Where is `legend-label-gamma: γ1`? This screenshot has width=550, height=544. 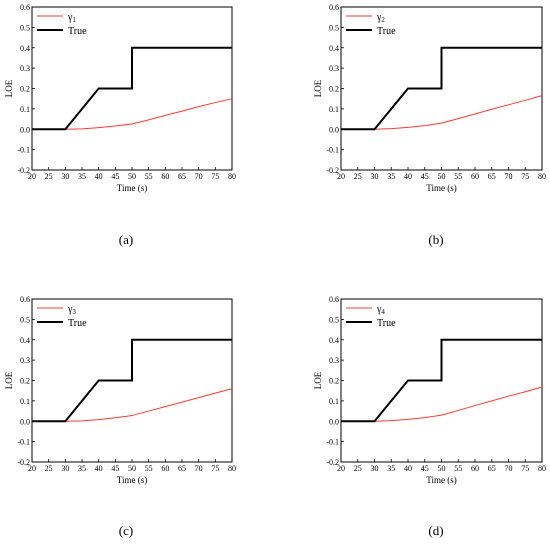
legend-label-gamma: γ1 is located at coordinates (71, 18).